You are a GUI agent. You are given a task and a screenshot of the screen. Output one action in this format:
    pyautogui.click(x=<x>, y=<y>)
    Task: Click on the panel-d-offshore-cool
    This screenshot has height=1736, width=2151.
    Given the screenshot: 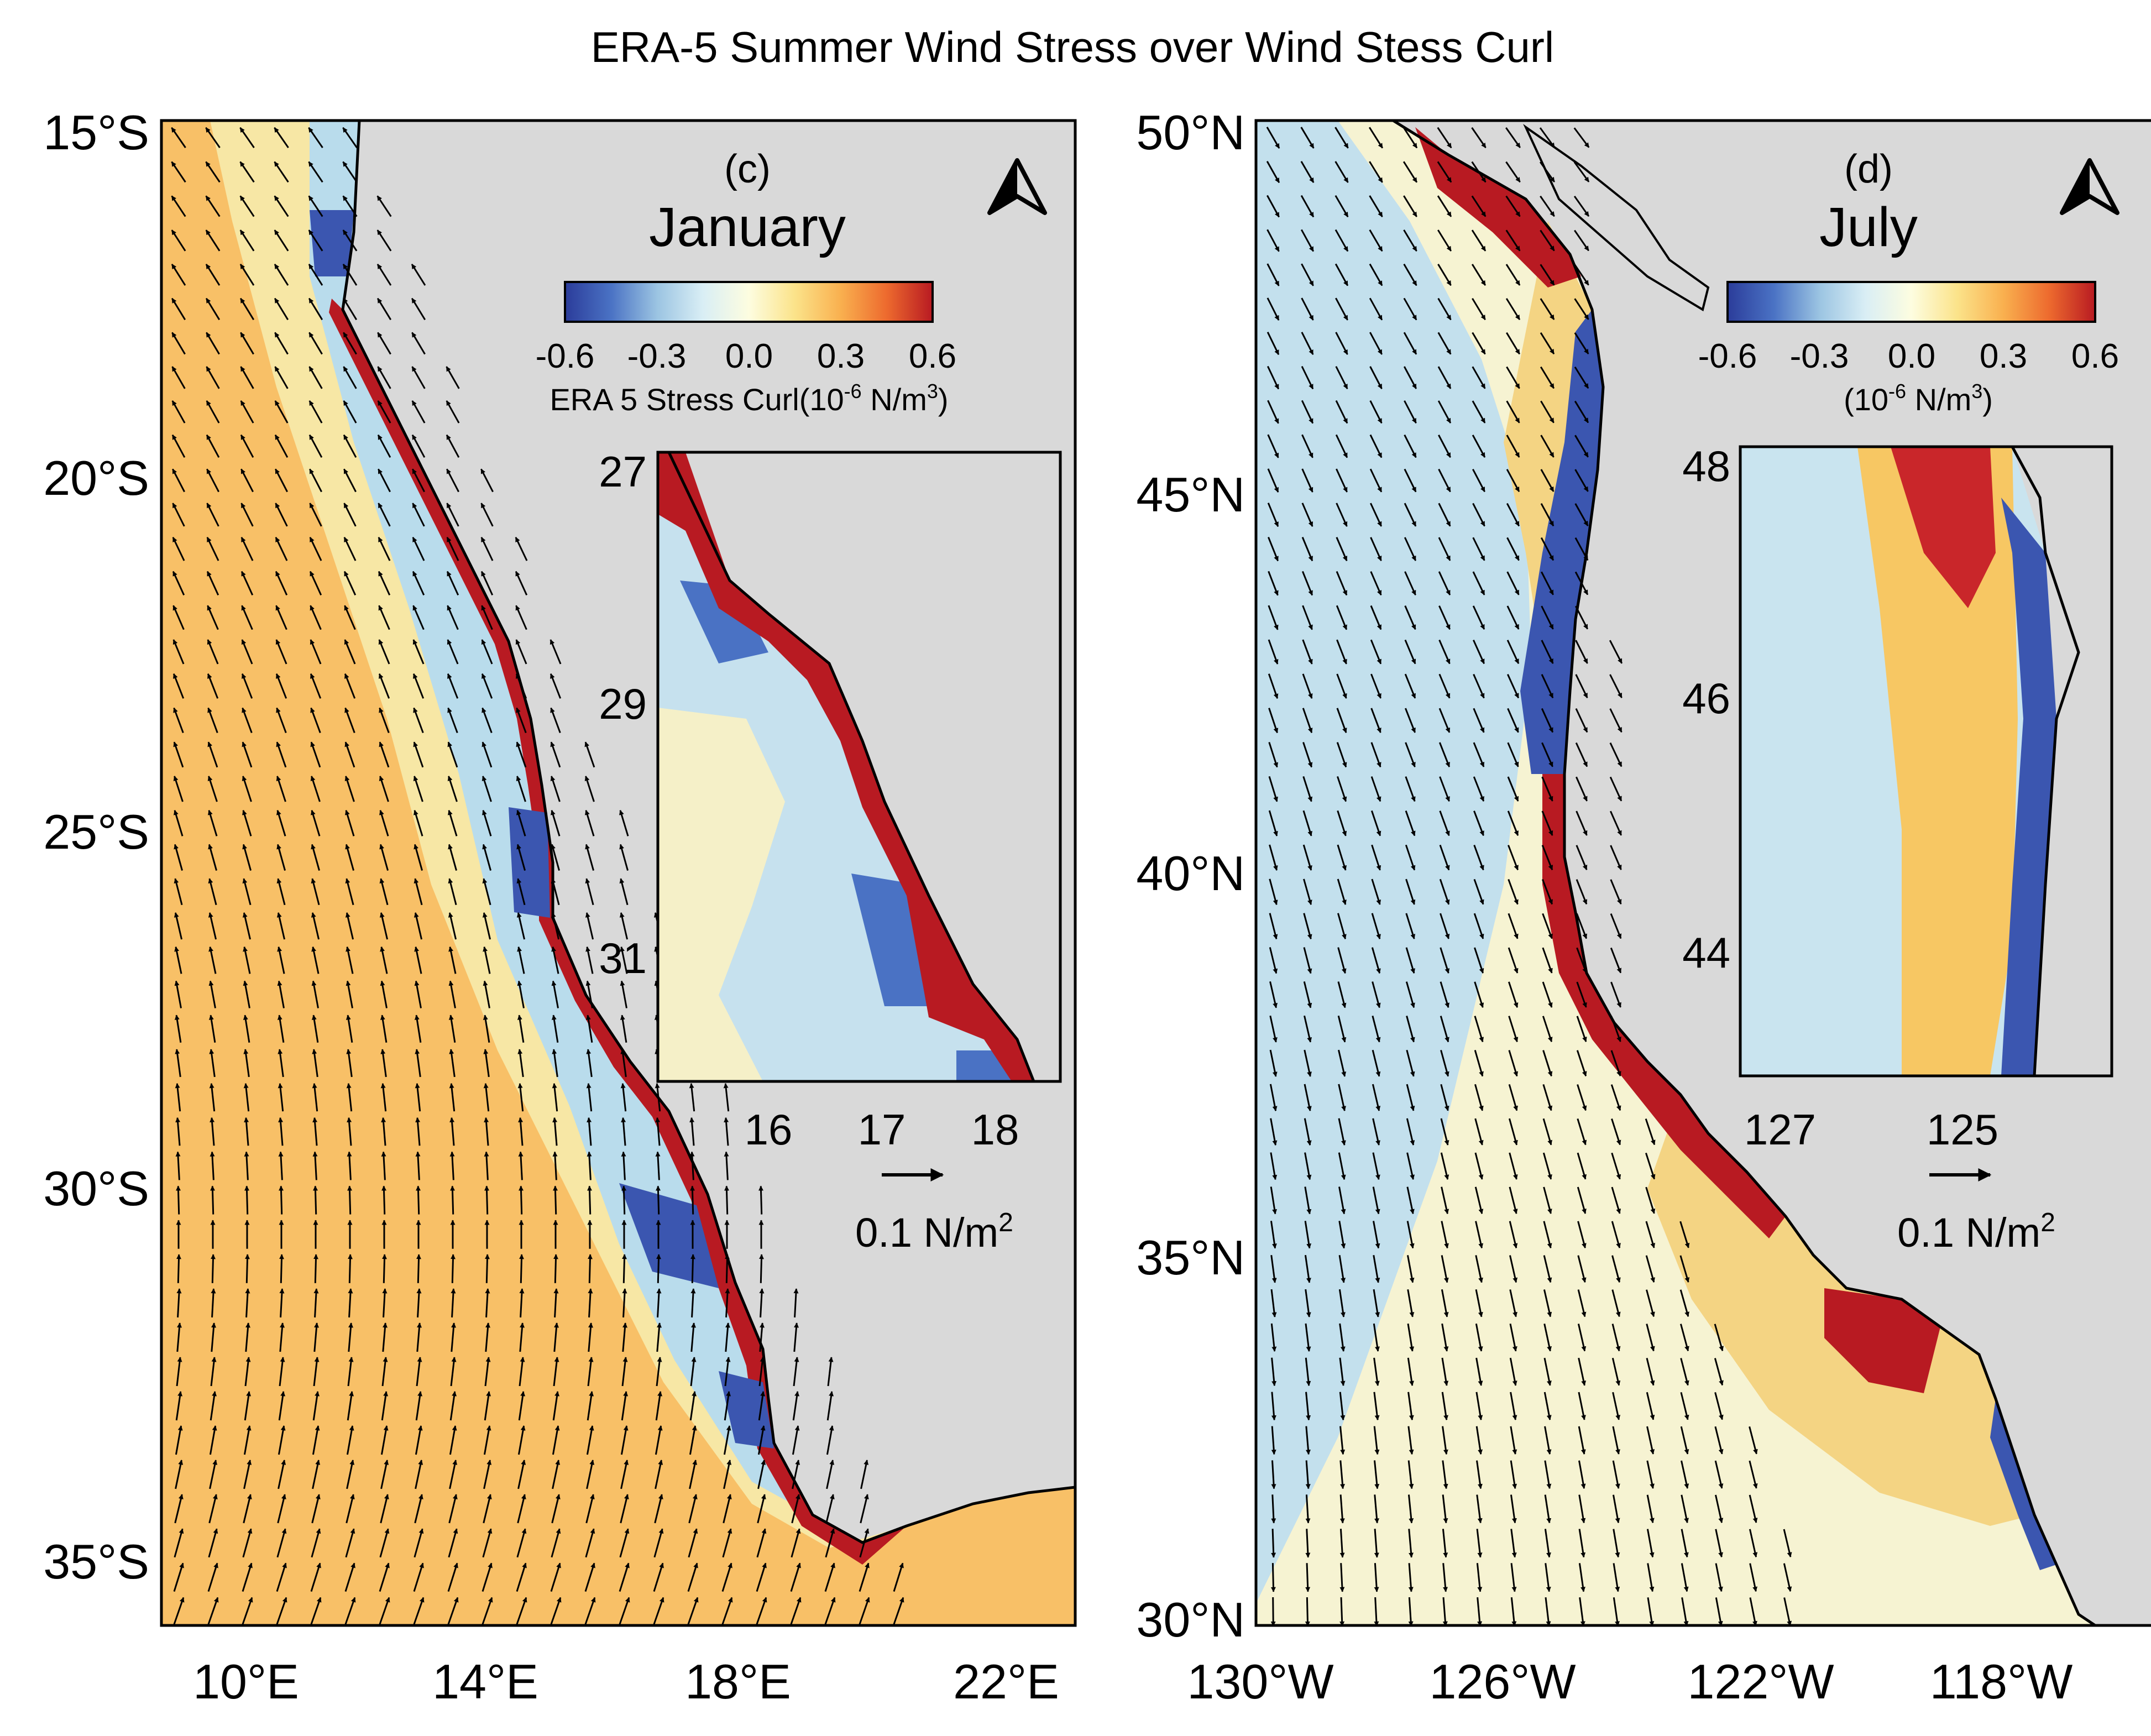 What is the action you would take?
    pyautogui.click(x=1393, y=862)
    